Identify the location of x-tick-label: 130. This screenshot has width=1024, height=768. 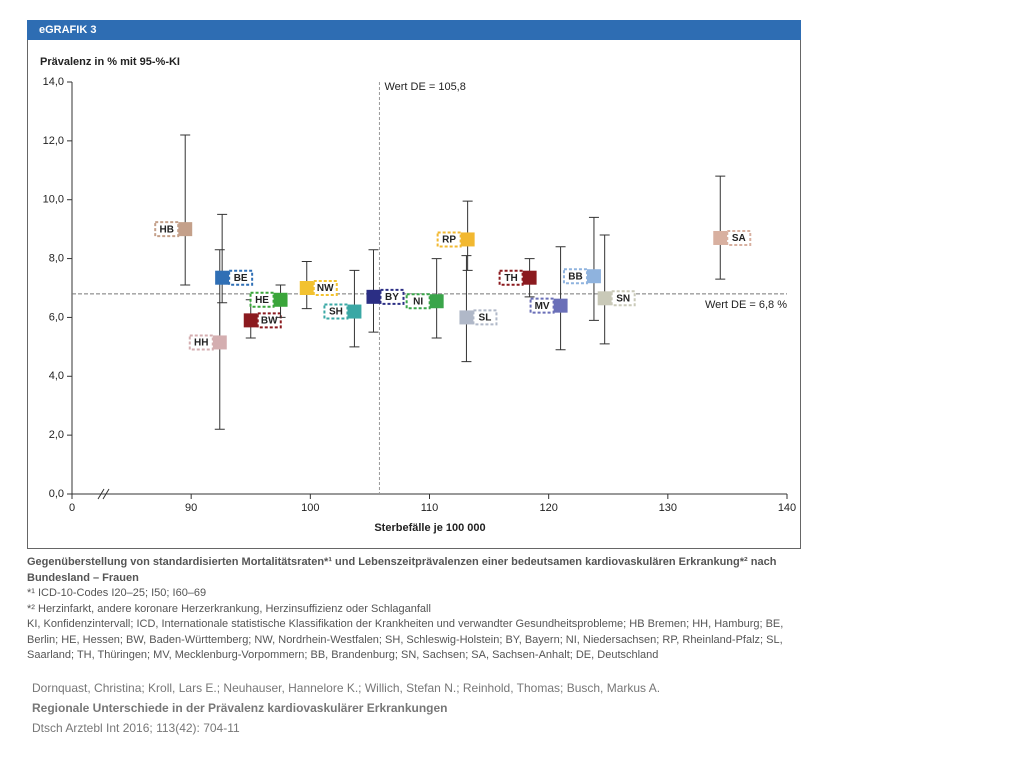
(668, 508).